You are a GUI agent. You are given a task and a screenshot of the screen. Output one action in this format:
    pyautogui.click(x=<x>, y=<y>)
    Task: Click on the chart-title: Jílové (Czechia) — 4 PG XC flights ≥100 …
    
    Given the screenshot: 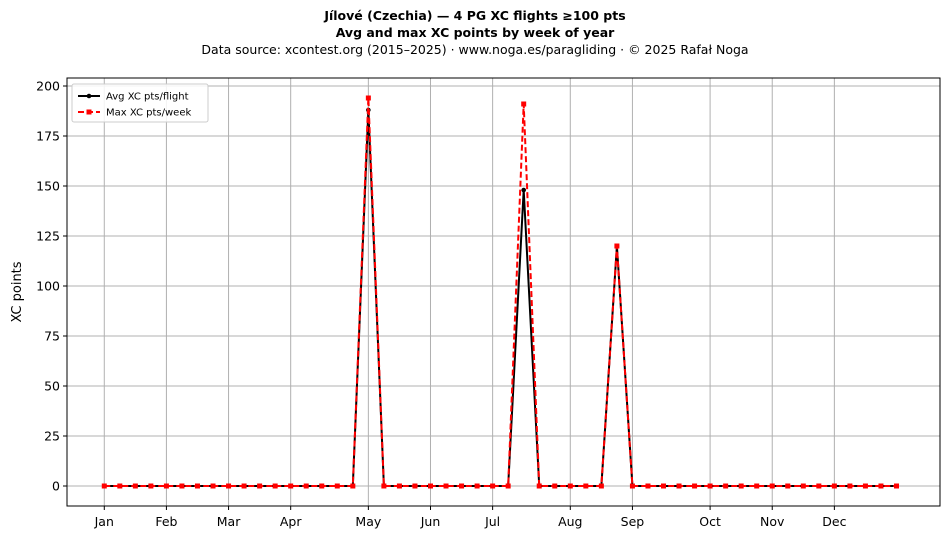 What is the action you would take?
    pyautogui.click(x=475, y=15)
    